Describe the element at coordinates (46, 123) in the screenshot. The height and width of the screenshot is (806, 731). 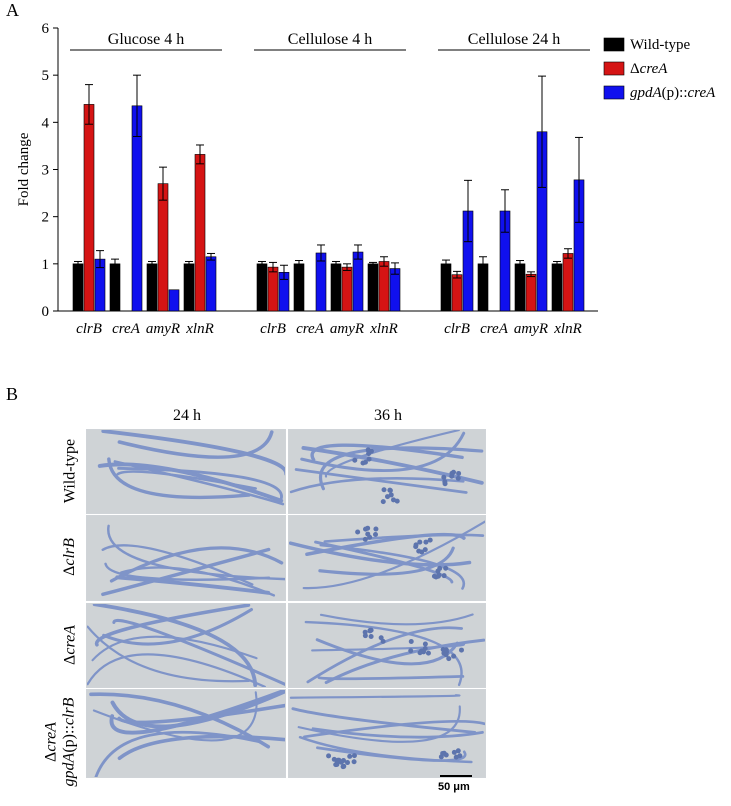
I see `y-tick-label: 4` at that location.